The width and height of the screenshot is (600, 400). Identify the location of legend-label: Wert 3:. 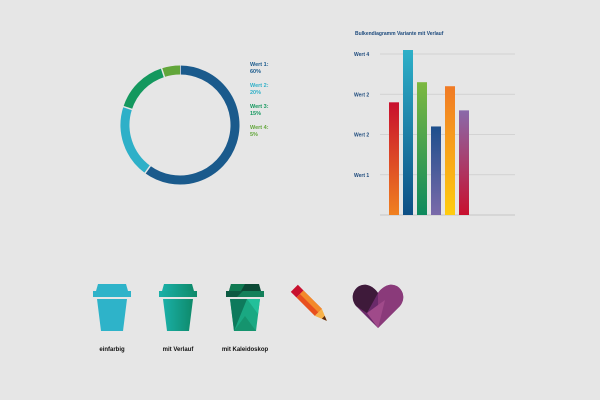
(259, 107).